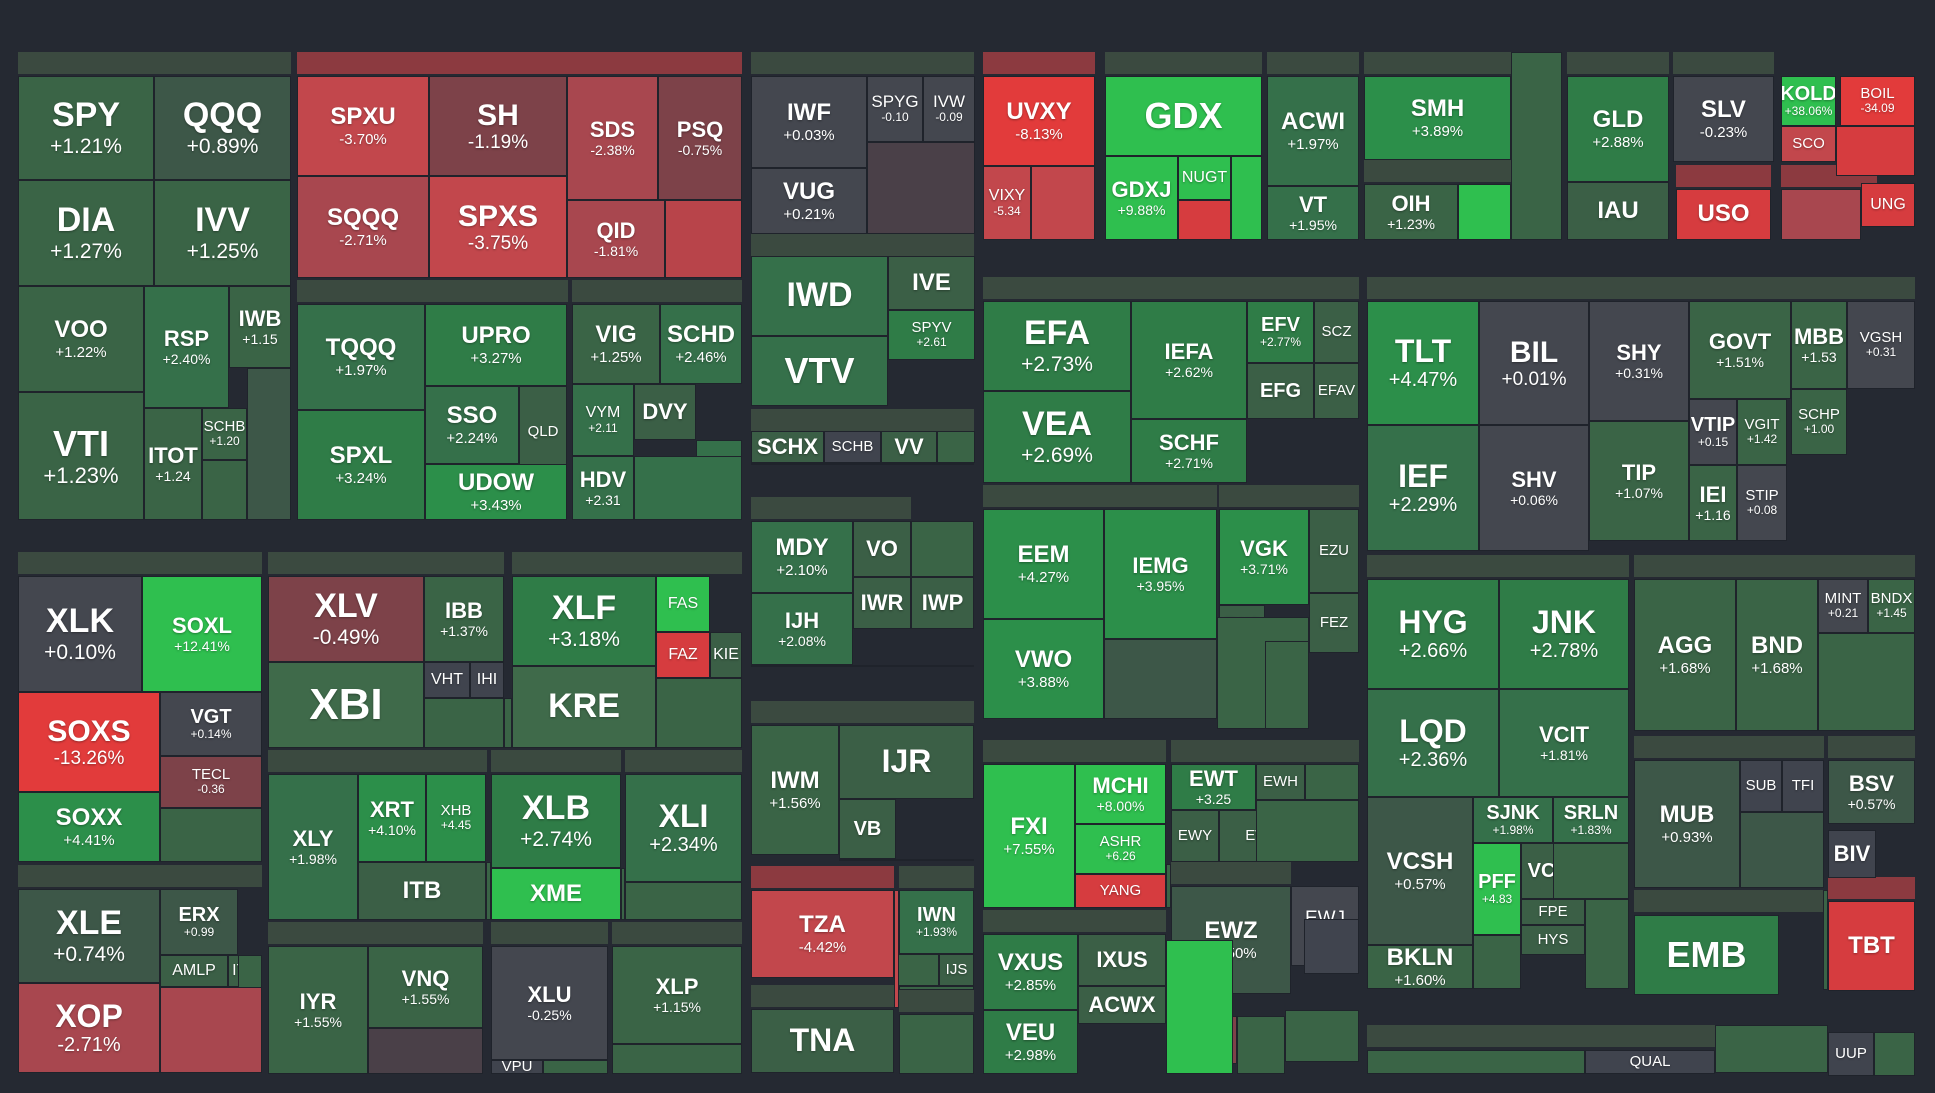  I want to click on tile-spyg: SPYG -0.10, so click(895, 109).